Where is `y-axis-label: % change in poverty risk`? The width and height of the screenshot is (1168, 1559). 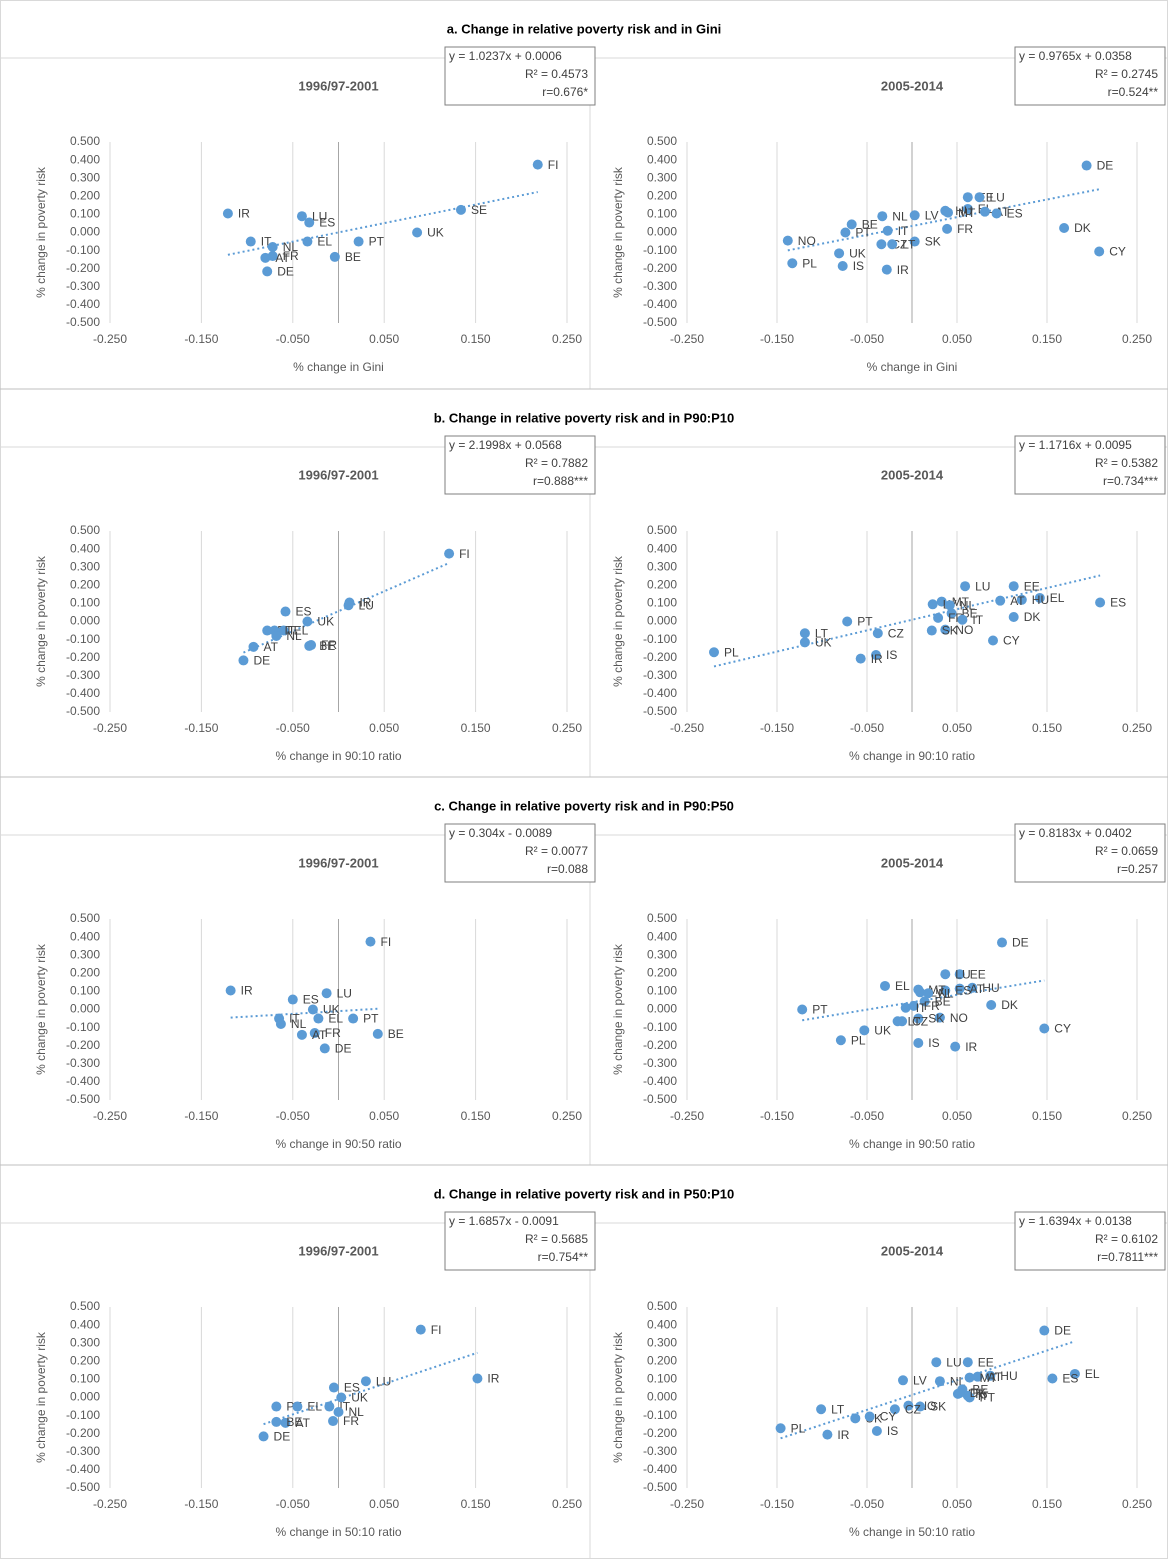
y-axis-label: % change in poverty risk is located at coordinates (618, 232).